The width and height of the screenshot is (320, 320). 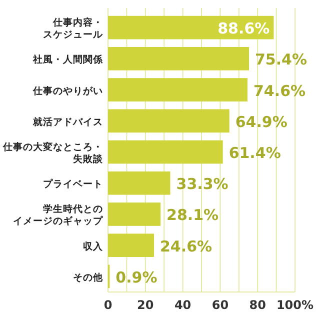 I want to click on data-label: 75.4%, so click(x=281, y=59).